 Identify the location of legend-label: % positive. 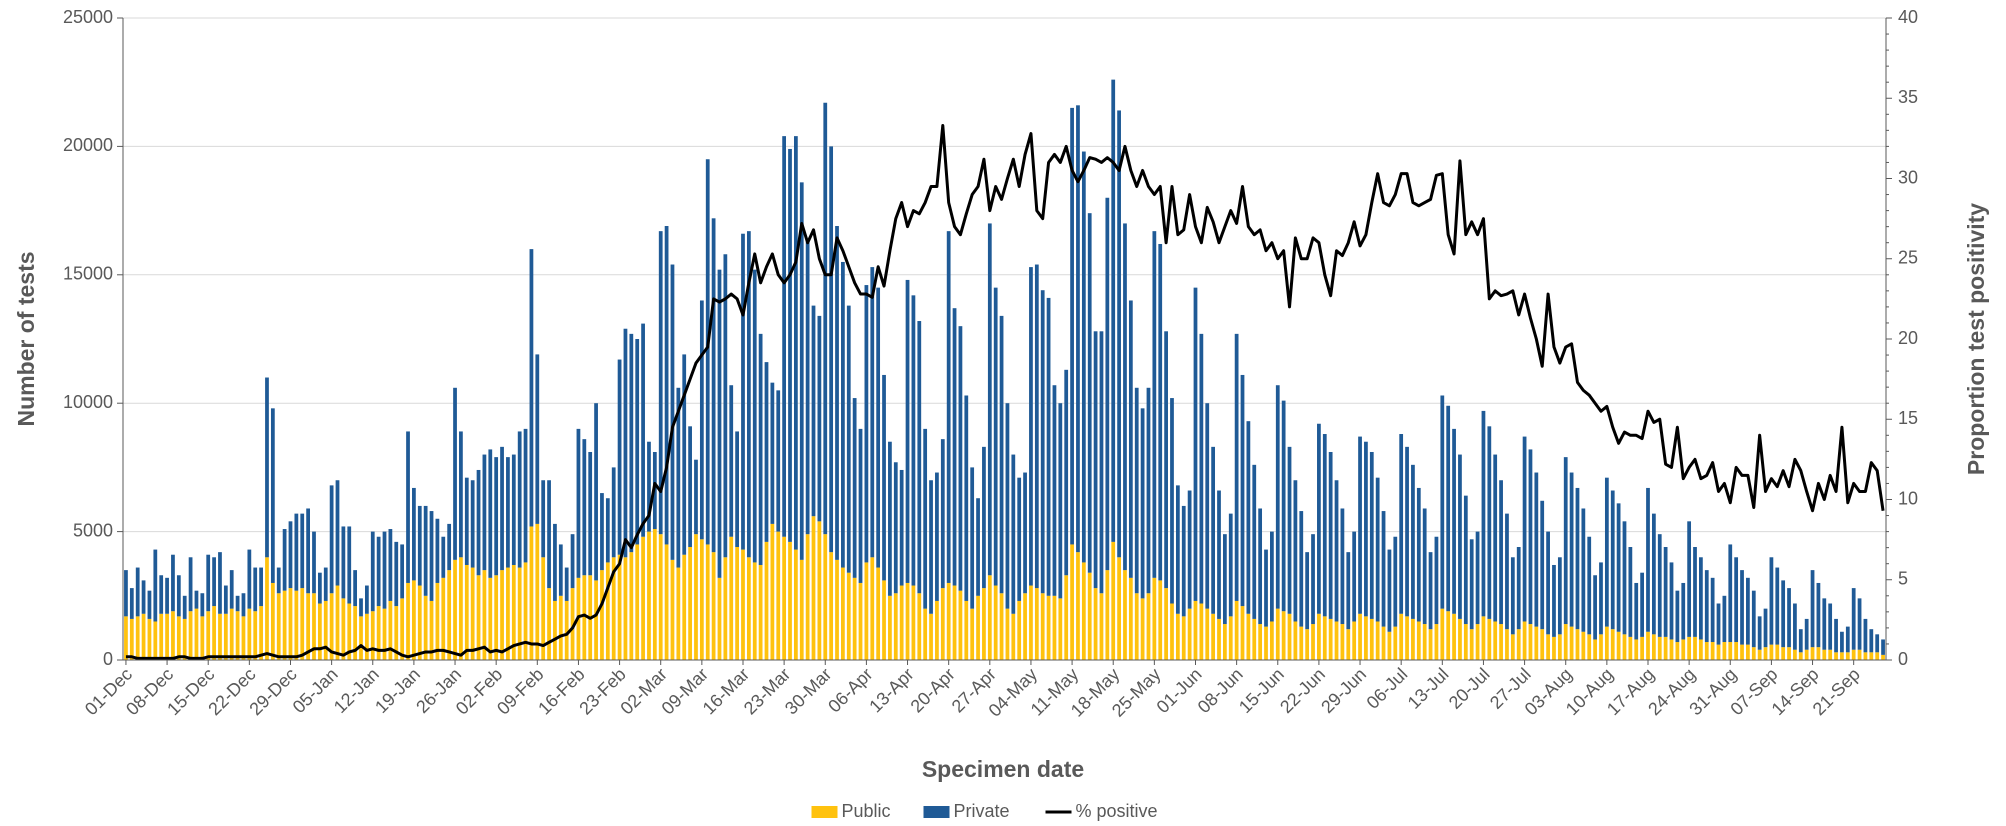
(1117, 811).